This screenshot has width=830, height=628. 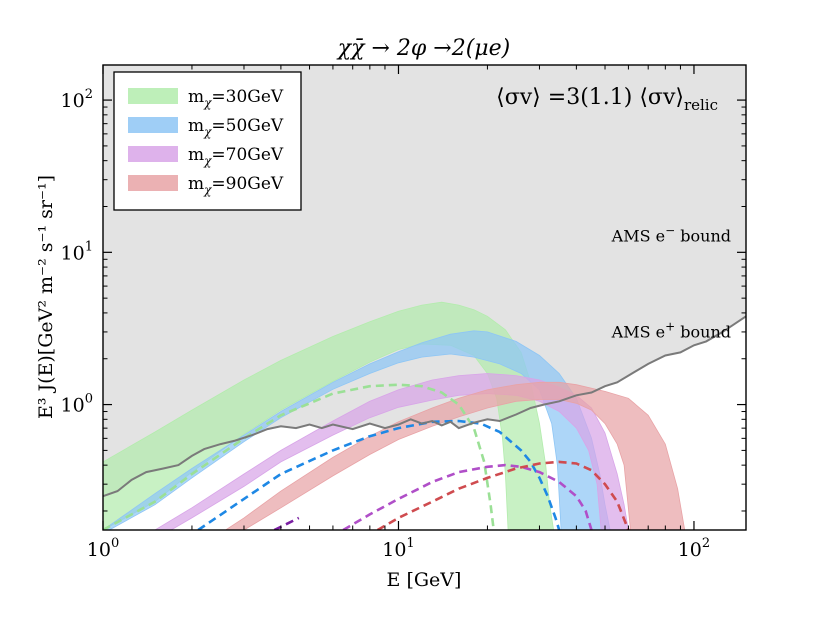 I want to click on sigma-annotation-text: ⟨σv⟩ =3(1.1) ⟨σv⟩relic, so click(x=607, y=99).